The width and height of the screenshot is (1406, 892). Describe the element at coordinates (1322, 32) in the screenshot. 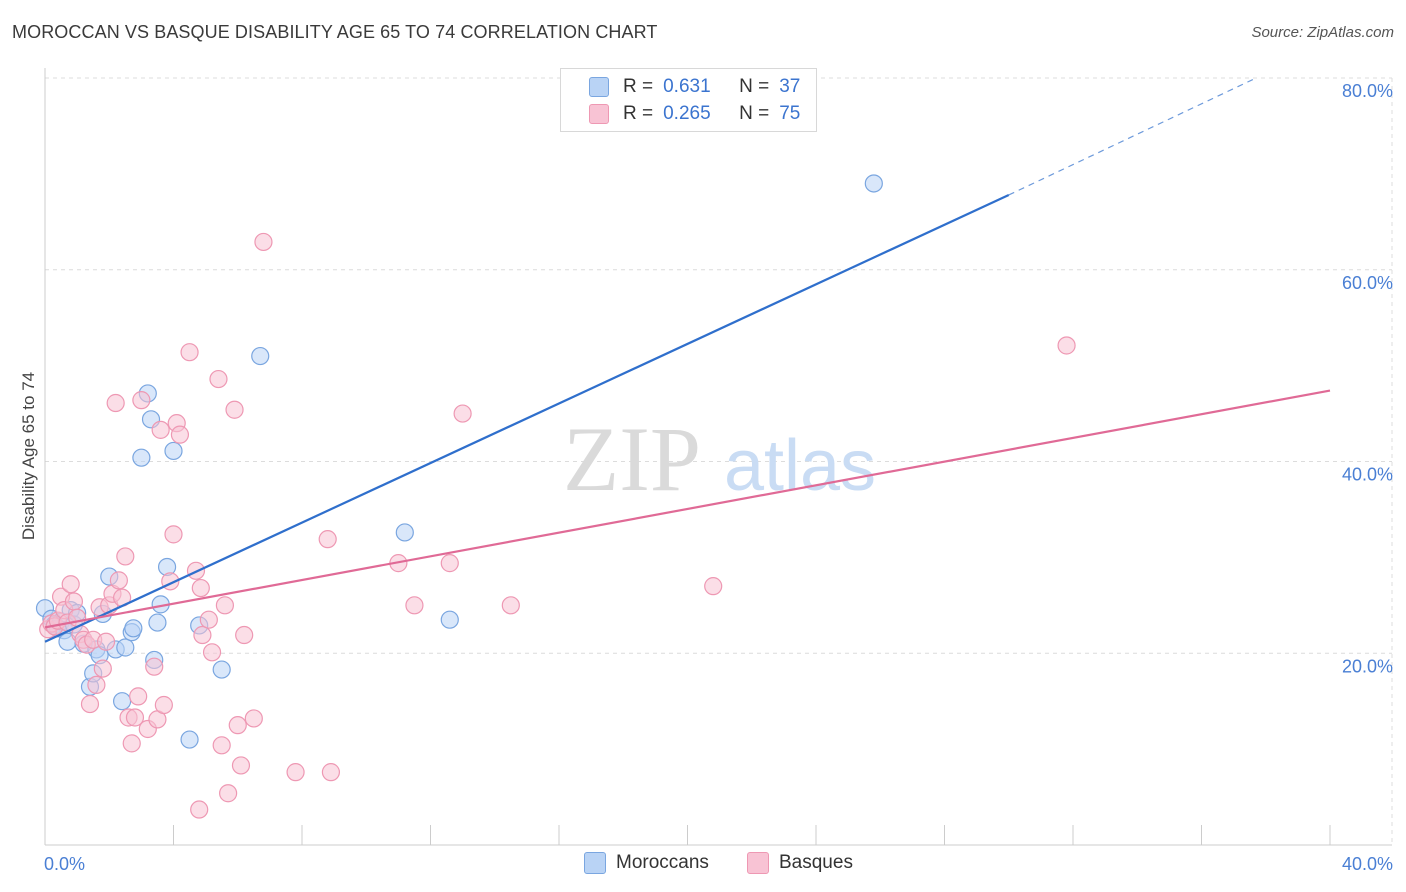

I see `source-label: Source: ZipAtlas.com` at that location.